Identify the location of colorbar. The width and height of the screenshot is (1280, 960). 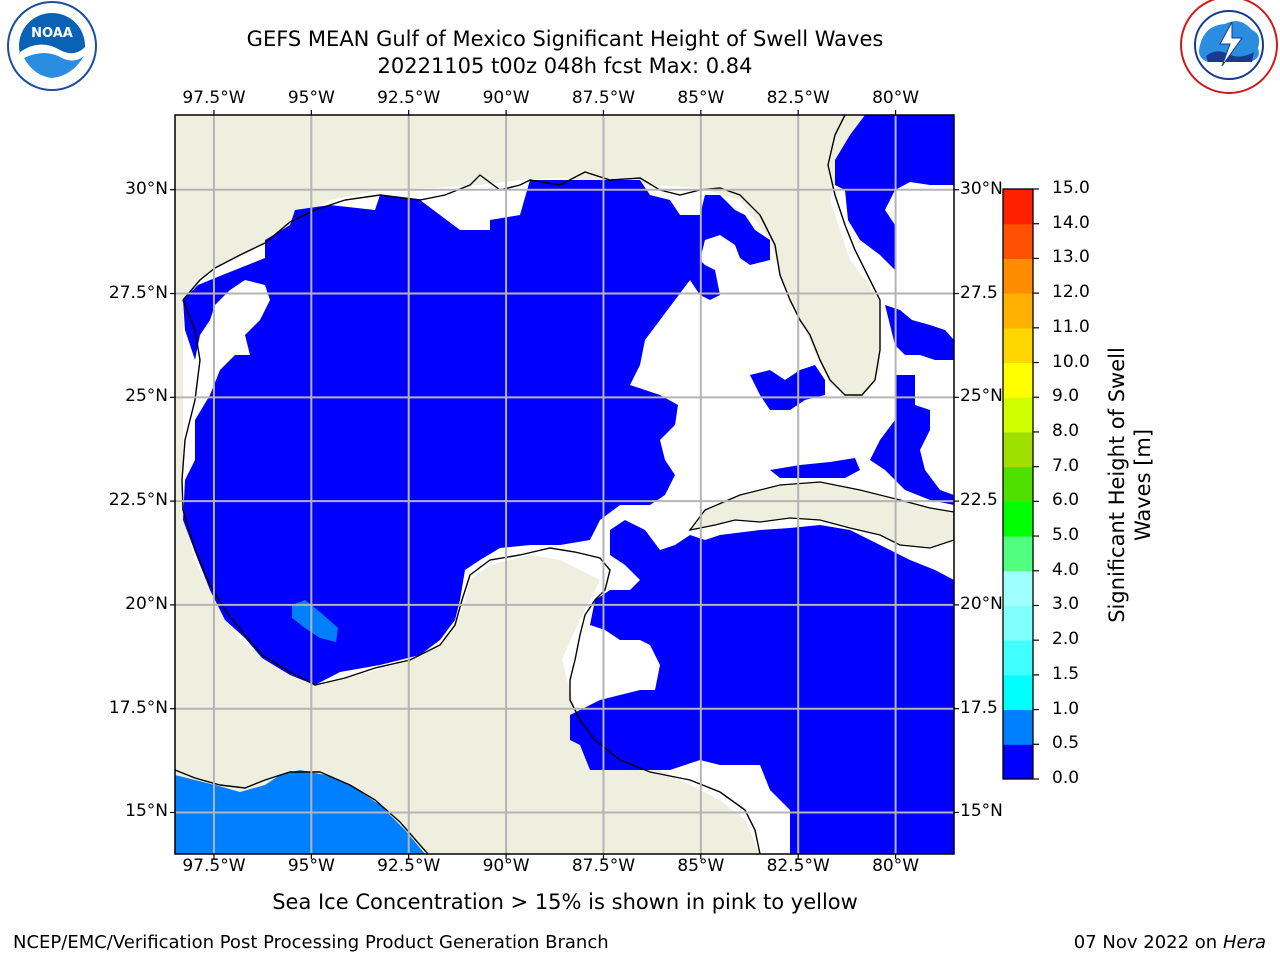
(1020, 484).